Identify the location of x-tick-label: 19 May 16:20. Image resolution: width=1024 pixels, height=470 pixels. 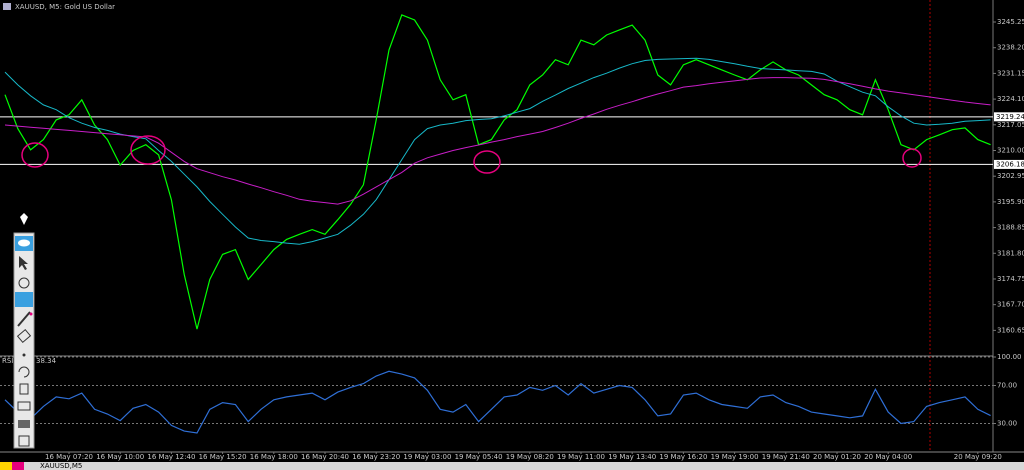
(683, 457).